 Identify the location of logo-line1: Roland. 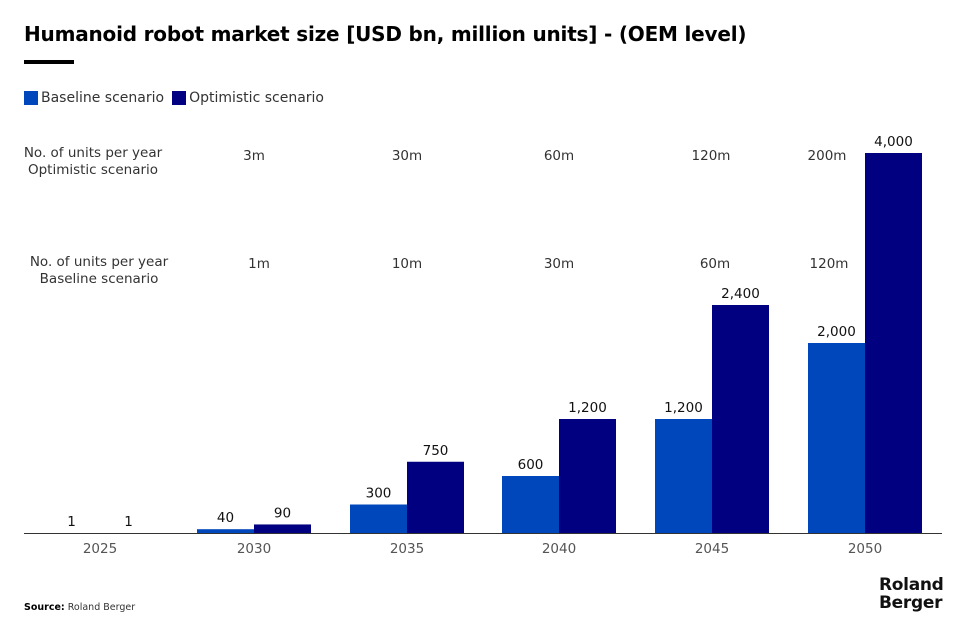
(911, 585).